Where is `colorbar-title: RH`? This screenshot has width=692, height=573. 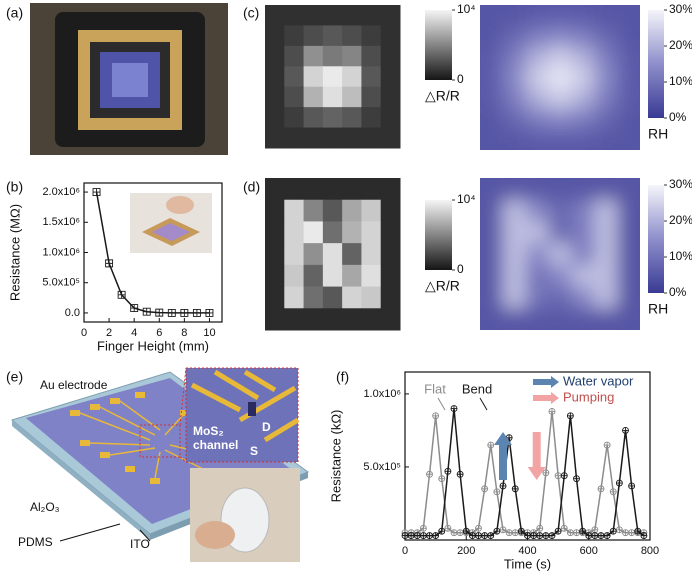
colorbar-title: RH is located at coordinates (658, 309).